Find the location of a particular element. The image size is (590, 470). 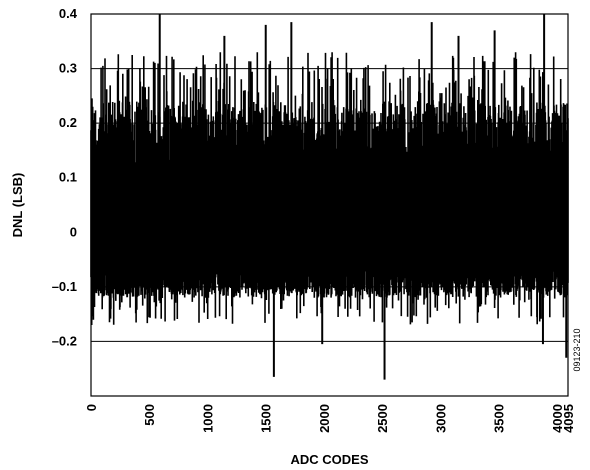

y-tick-labels: –0.2 –0.1 0 0.1 0.2 0.3 0.4 is located at coordinates (65, 177).